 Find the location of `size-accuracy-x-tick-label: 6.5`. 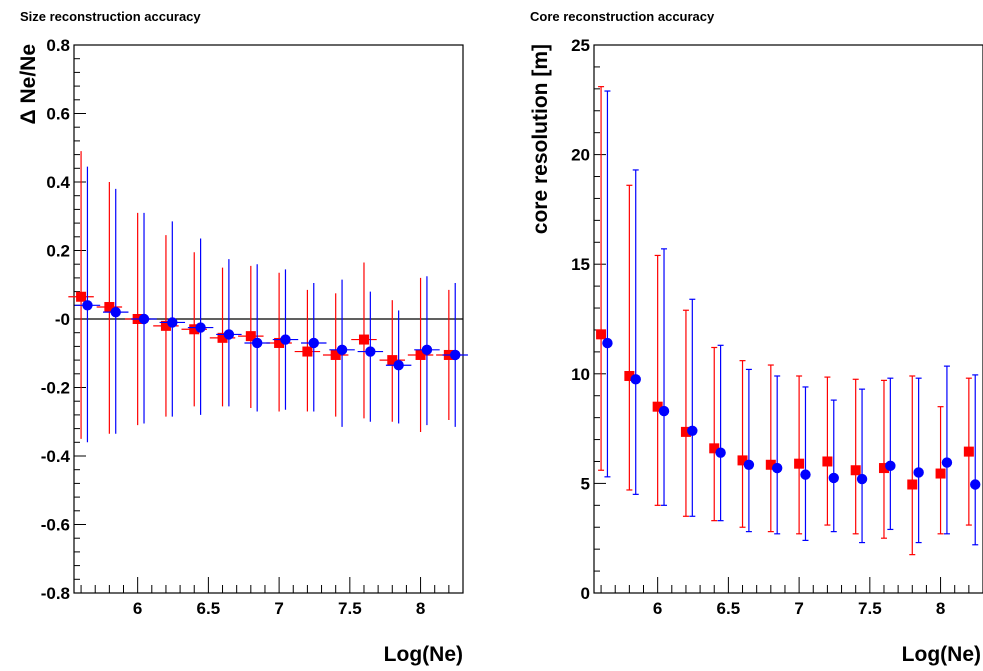

size-accuracy-x-tick-label: 6.5 is located at coordinates (209, 608).